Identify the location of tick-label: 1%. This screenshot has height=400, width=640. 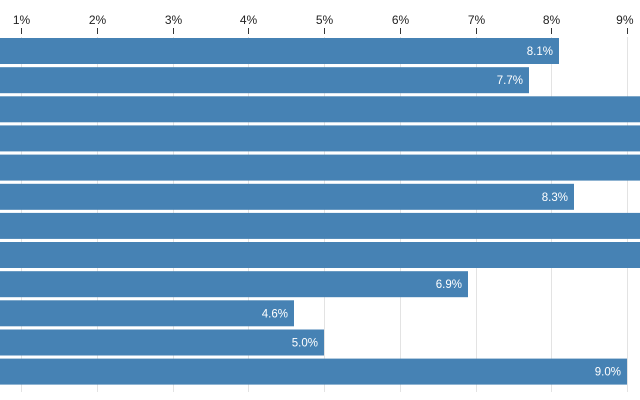
(22, 20).